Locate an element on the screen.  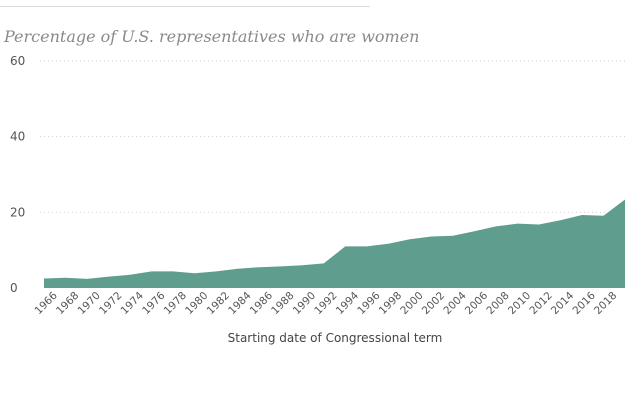
y-tick-label: 60 is located at coordinates (17, 61).